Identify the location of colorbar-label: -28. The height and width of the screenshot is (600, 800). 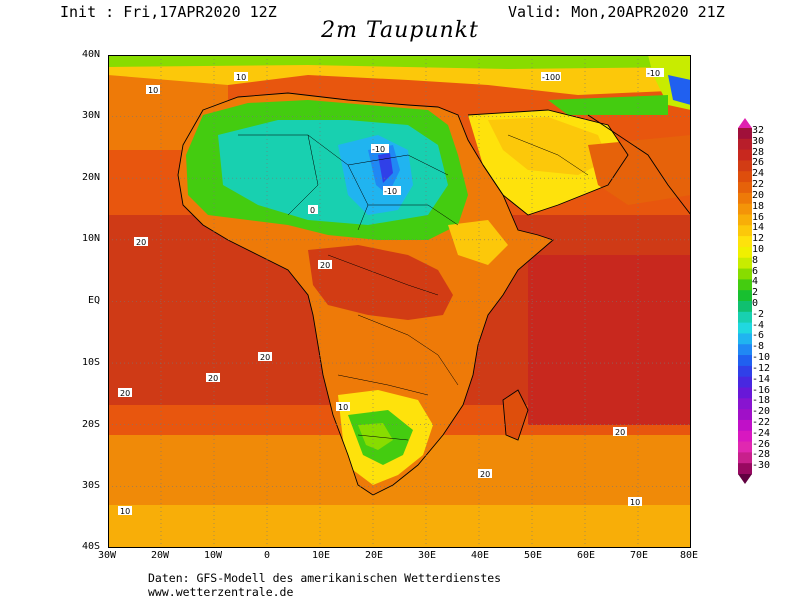
(761, 455).